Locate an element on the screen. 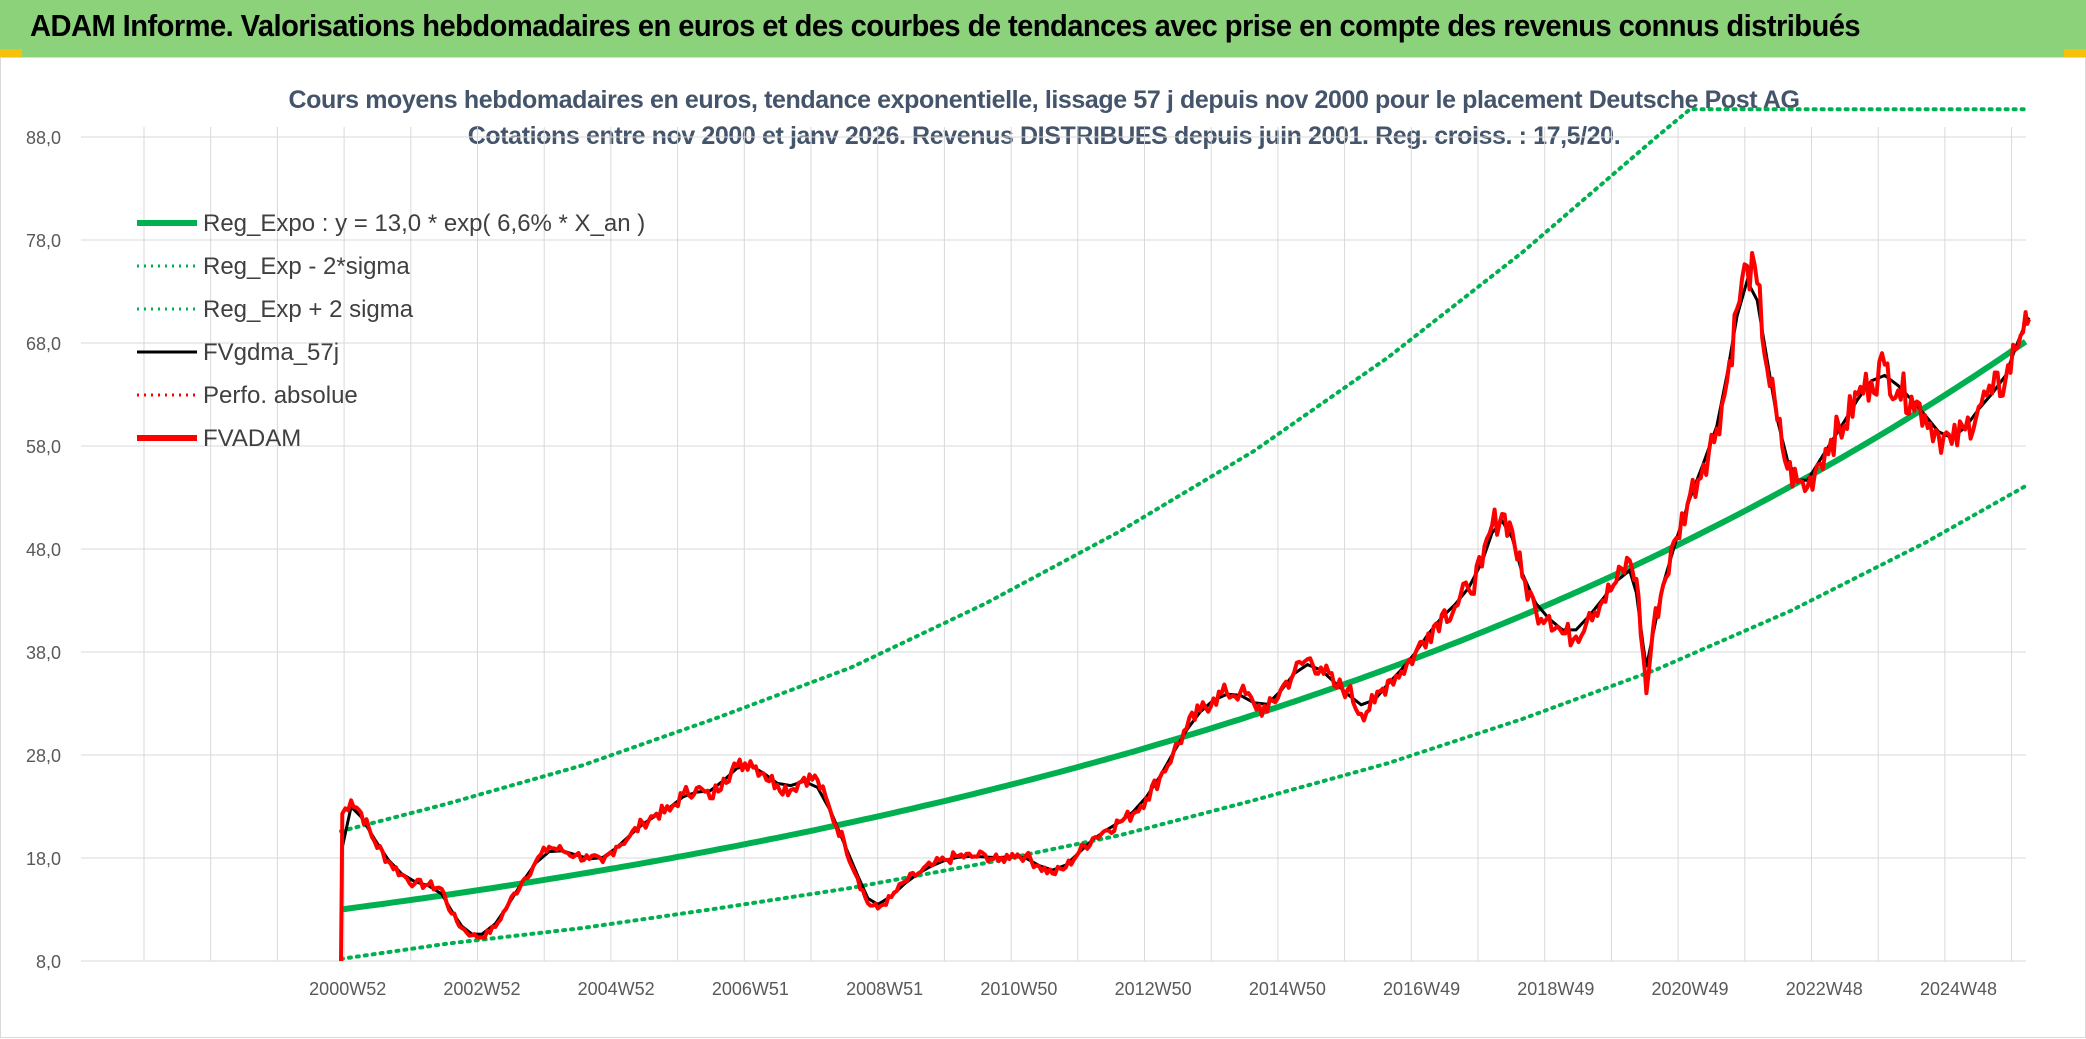  x-tick-label: 2016W49 is located at coordinates (1421, 989).